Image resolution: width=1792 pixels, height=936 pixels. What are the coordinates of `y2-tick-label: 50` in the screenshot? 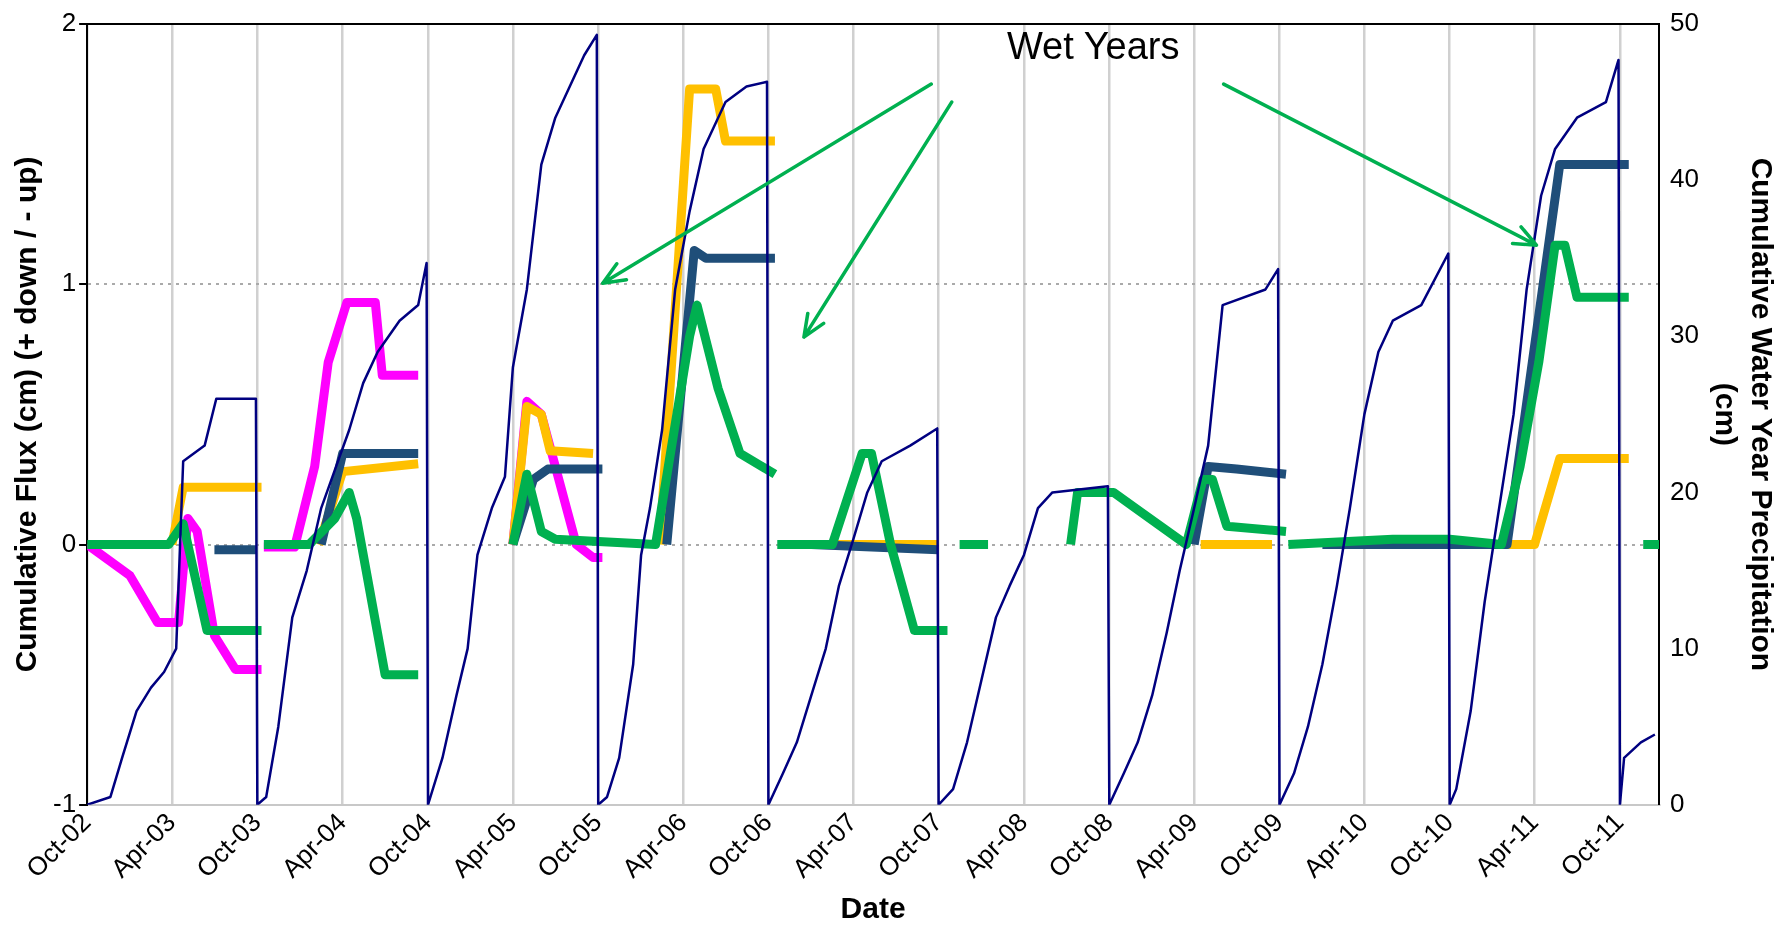 It's located at (1684, 22).